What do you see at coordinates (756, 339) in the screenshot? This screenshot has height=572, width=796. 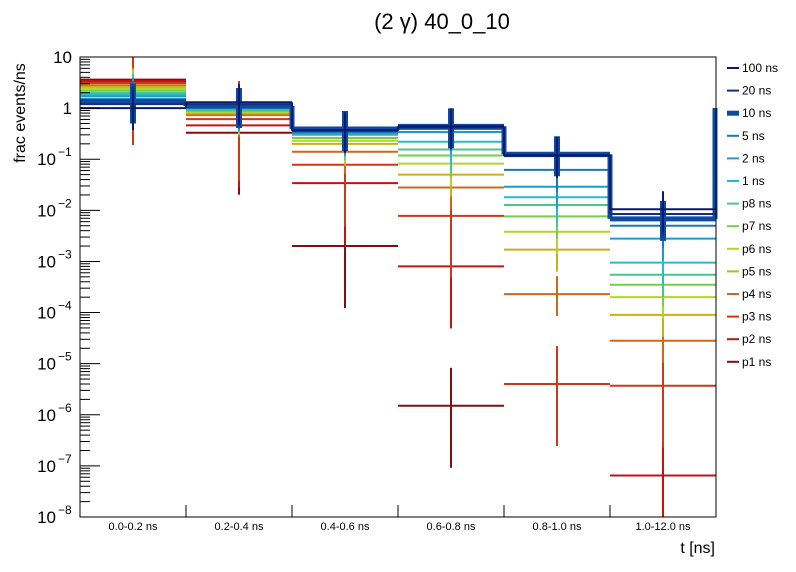 I see `legend-label: p2 ns` at bounding box center [756, 339].